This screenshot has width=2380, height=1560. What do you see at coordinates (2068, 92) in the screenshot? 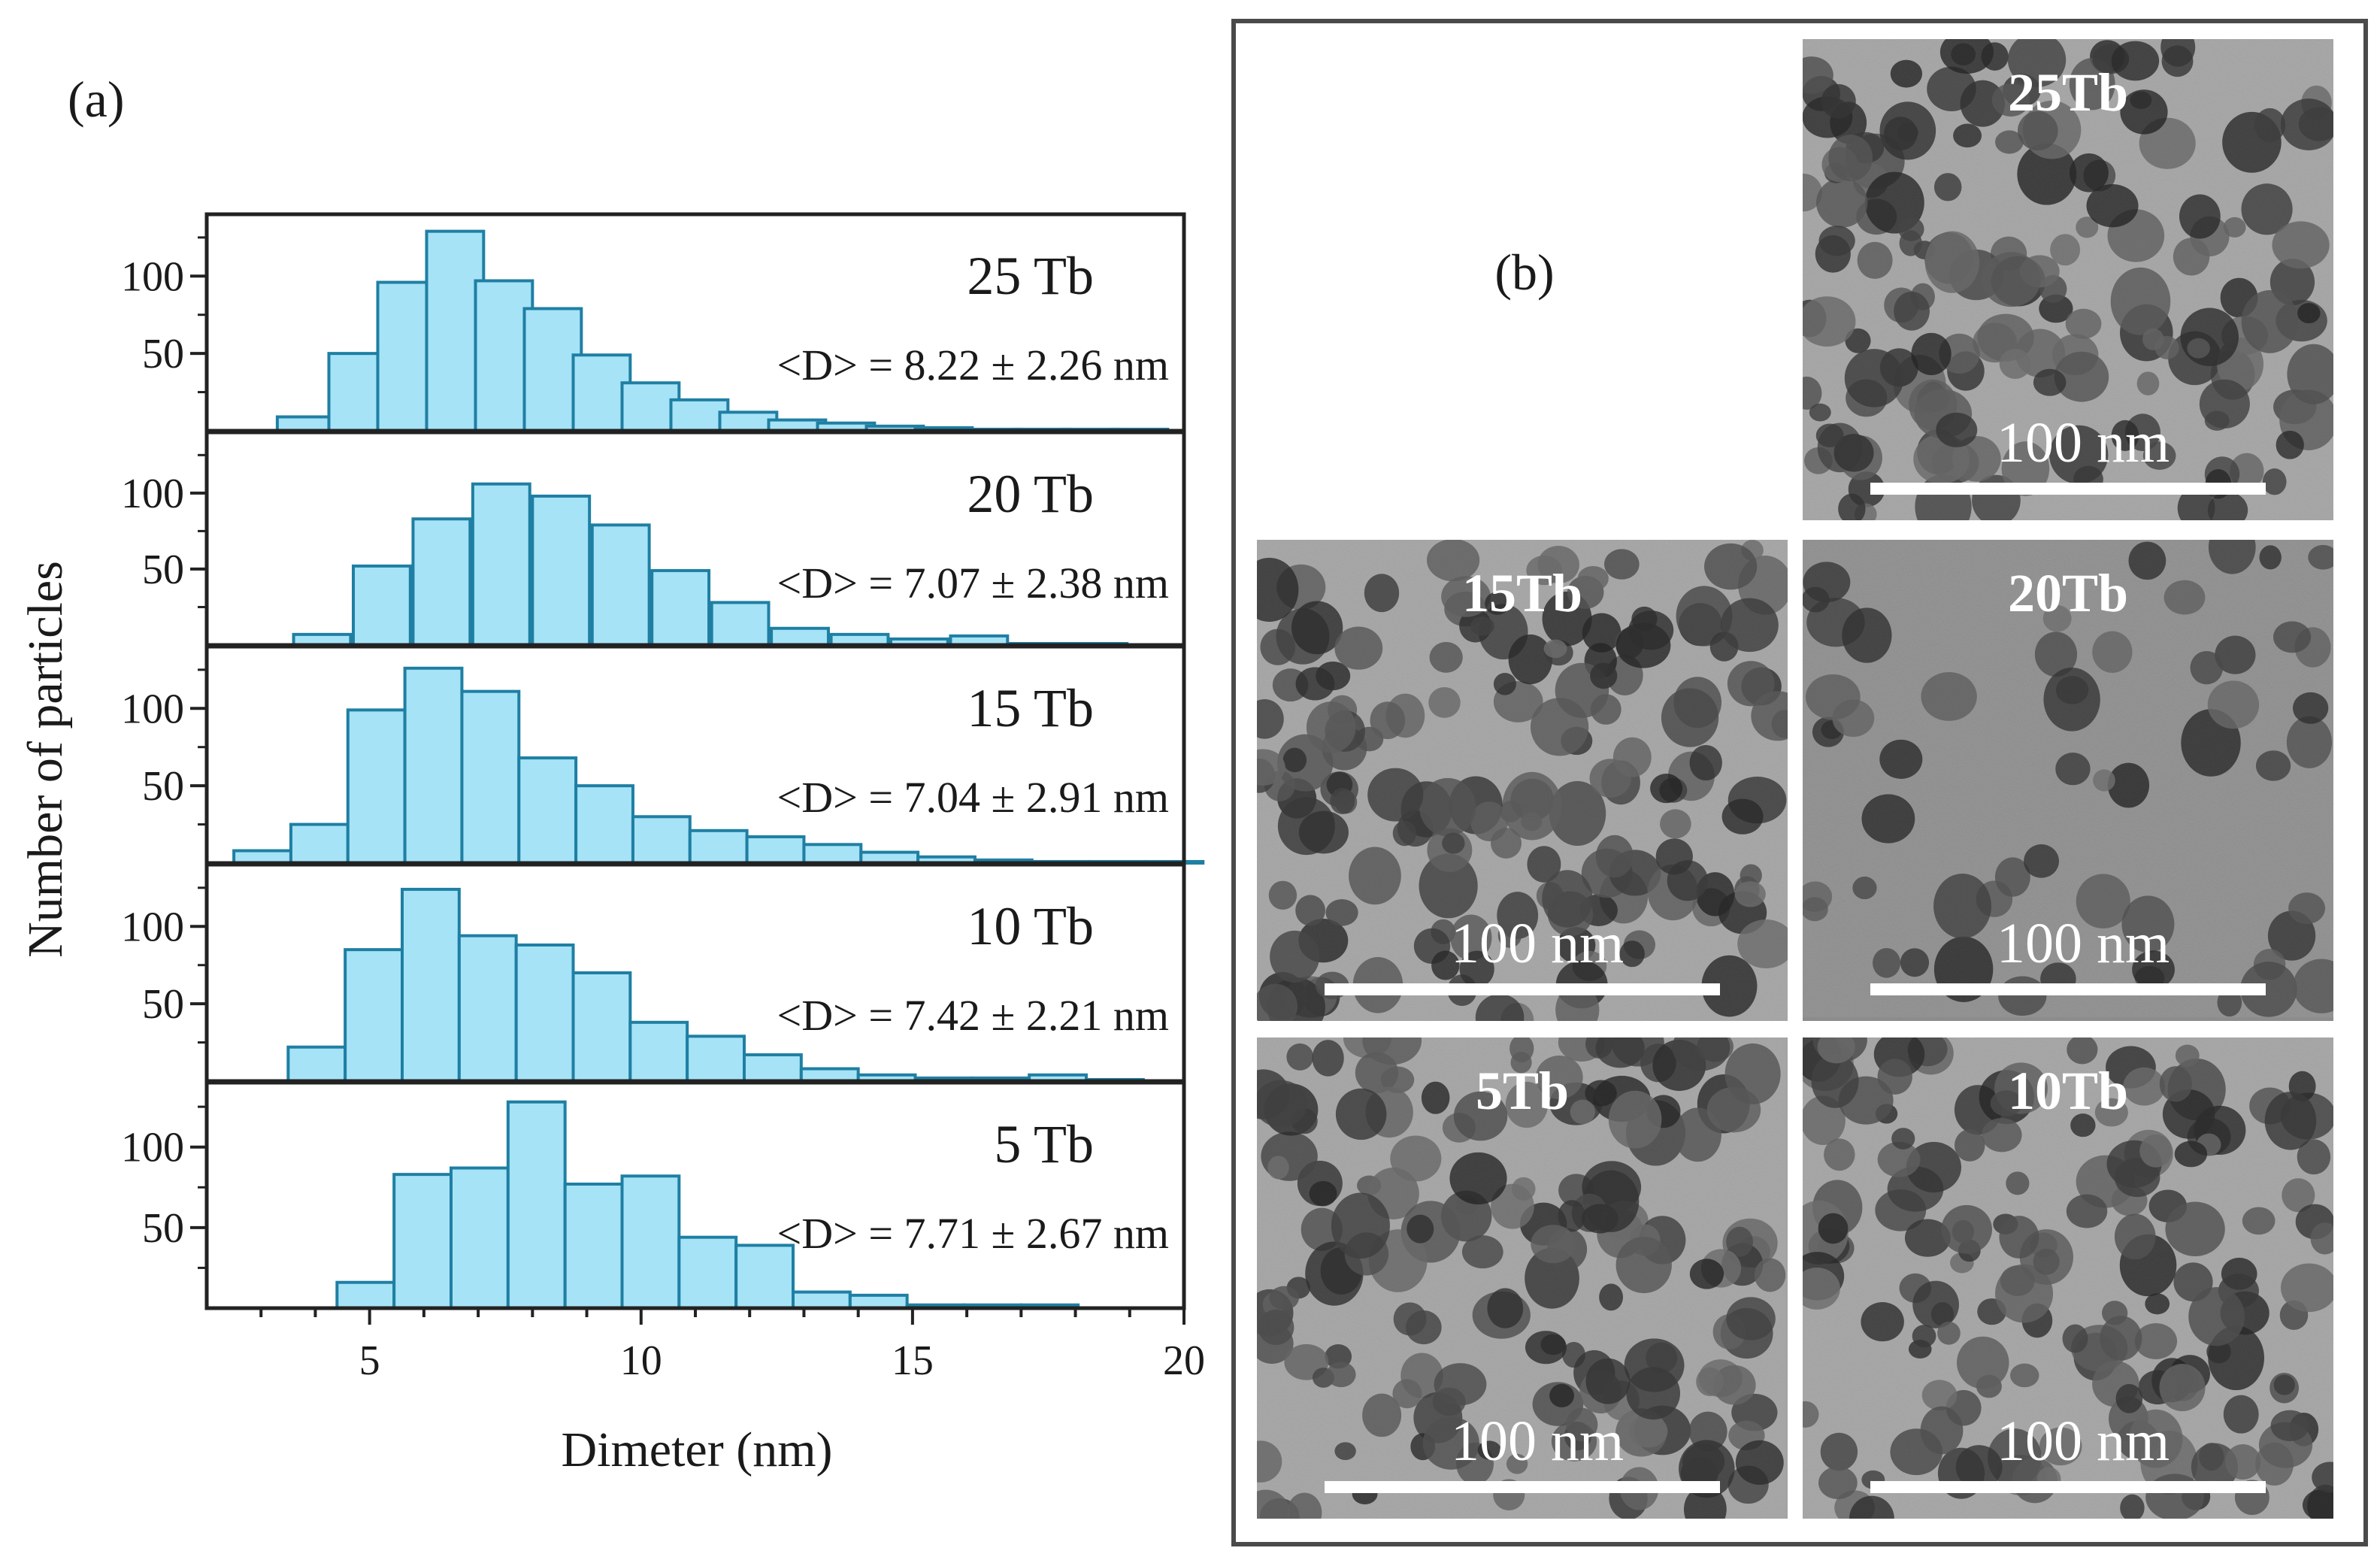
I see `tem-sample-label: 25Tb` at bounding box center [2068, 92].